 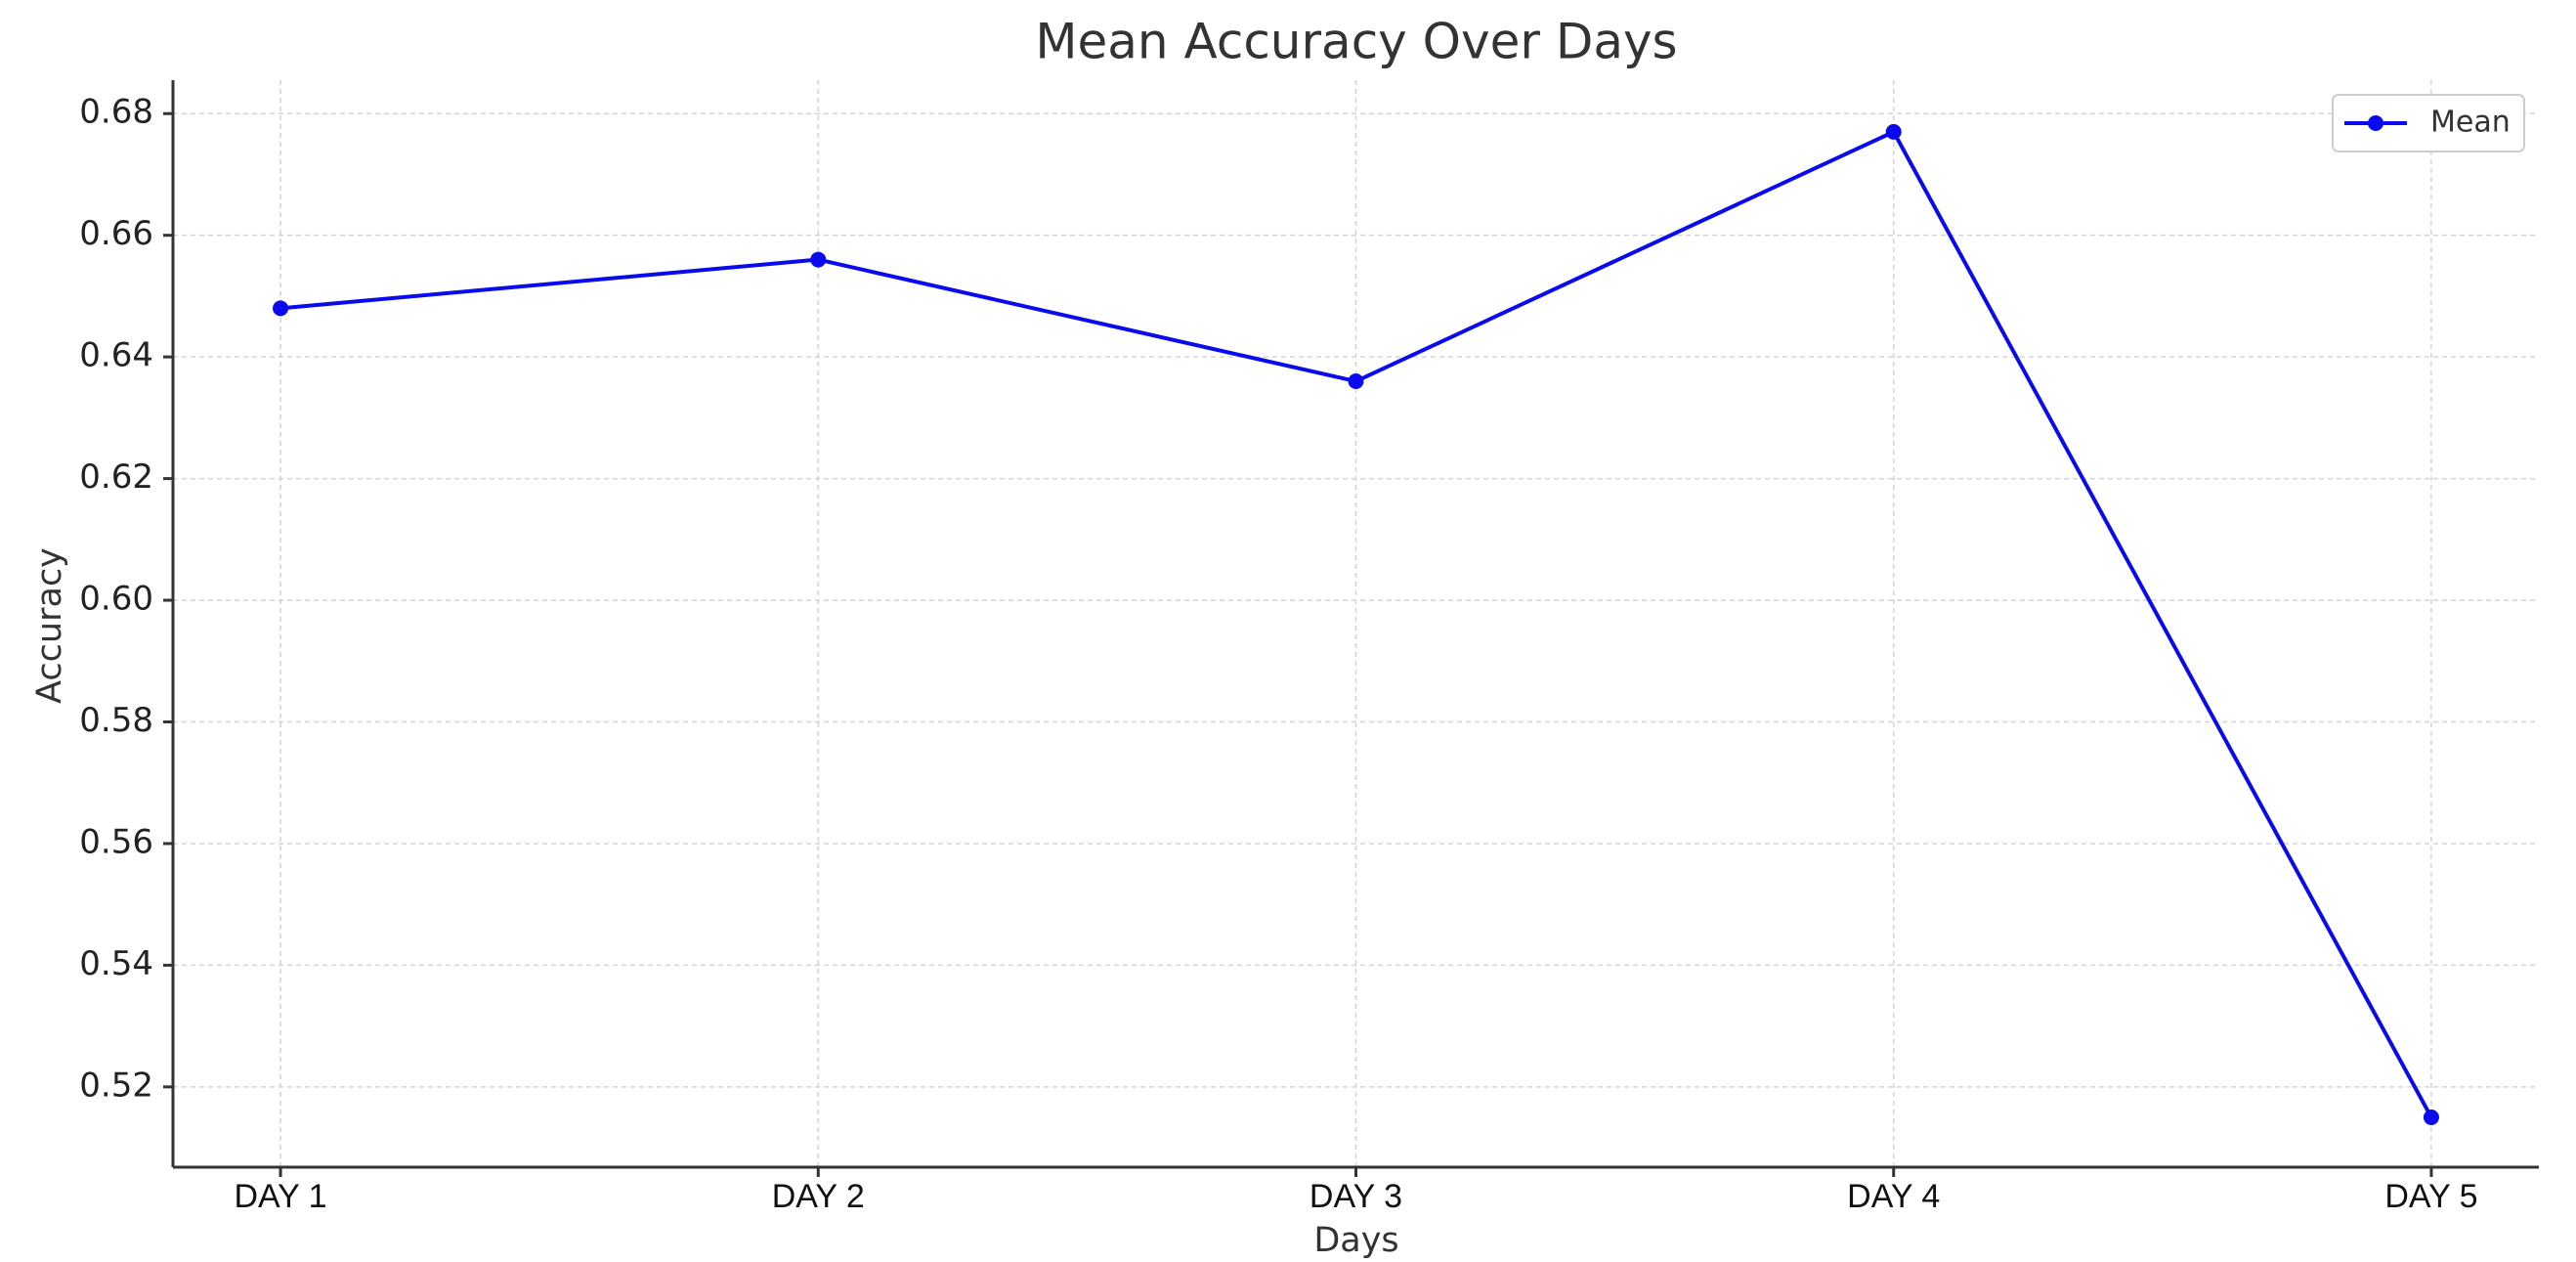 I want to click on y-tick-label: 0.54, so click(x=116, y=964).